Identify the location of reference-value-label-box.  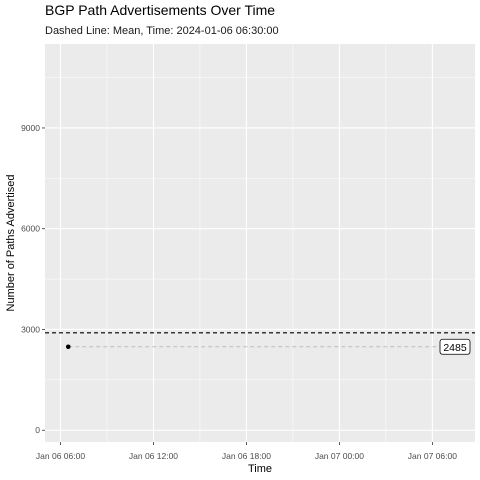
(455, 346).